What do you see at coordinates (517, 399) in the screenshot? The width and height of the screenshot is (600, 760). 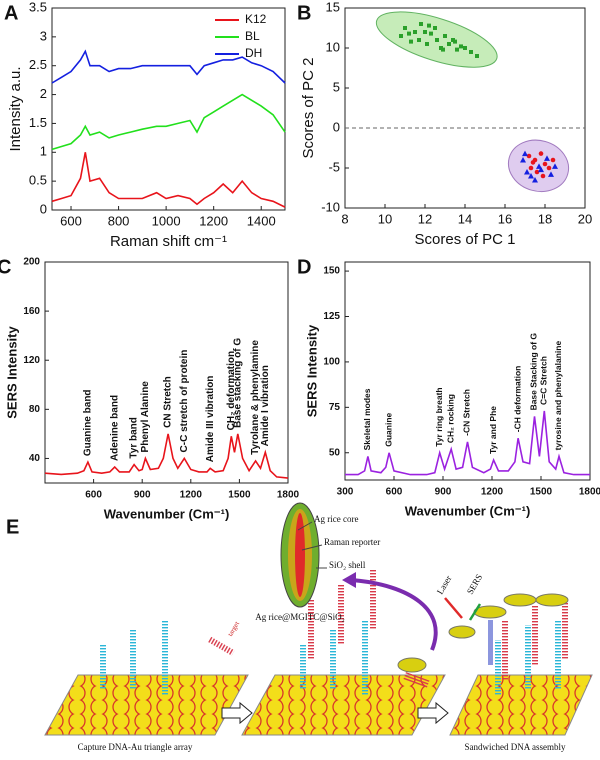 I see `peak-annotation: -CH deformation` at bounding box center [517, 399].